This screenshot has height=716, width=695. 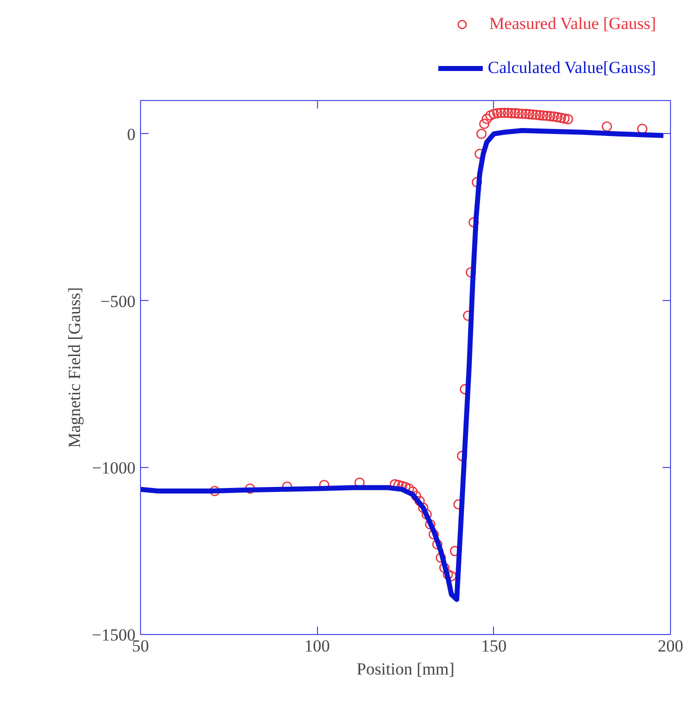 I want to click on legend-label: Measured Value [Gauss], so click(x=572, y=24).